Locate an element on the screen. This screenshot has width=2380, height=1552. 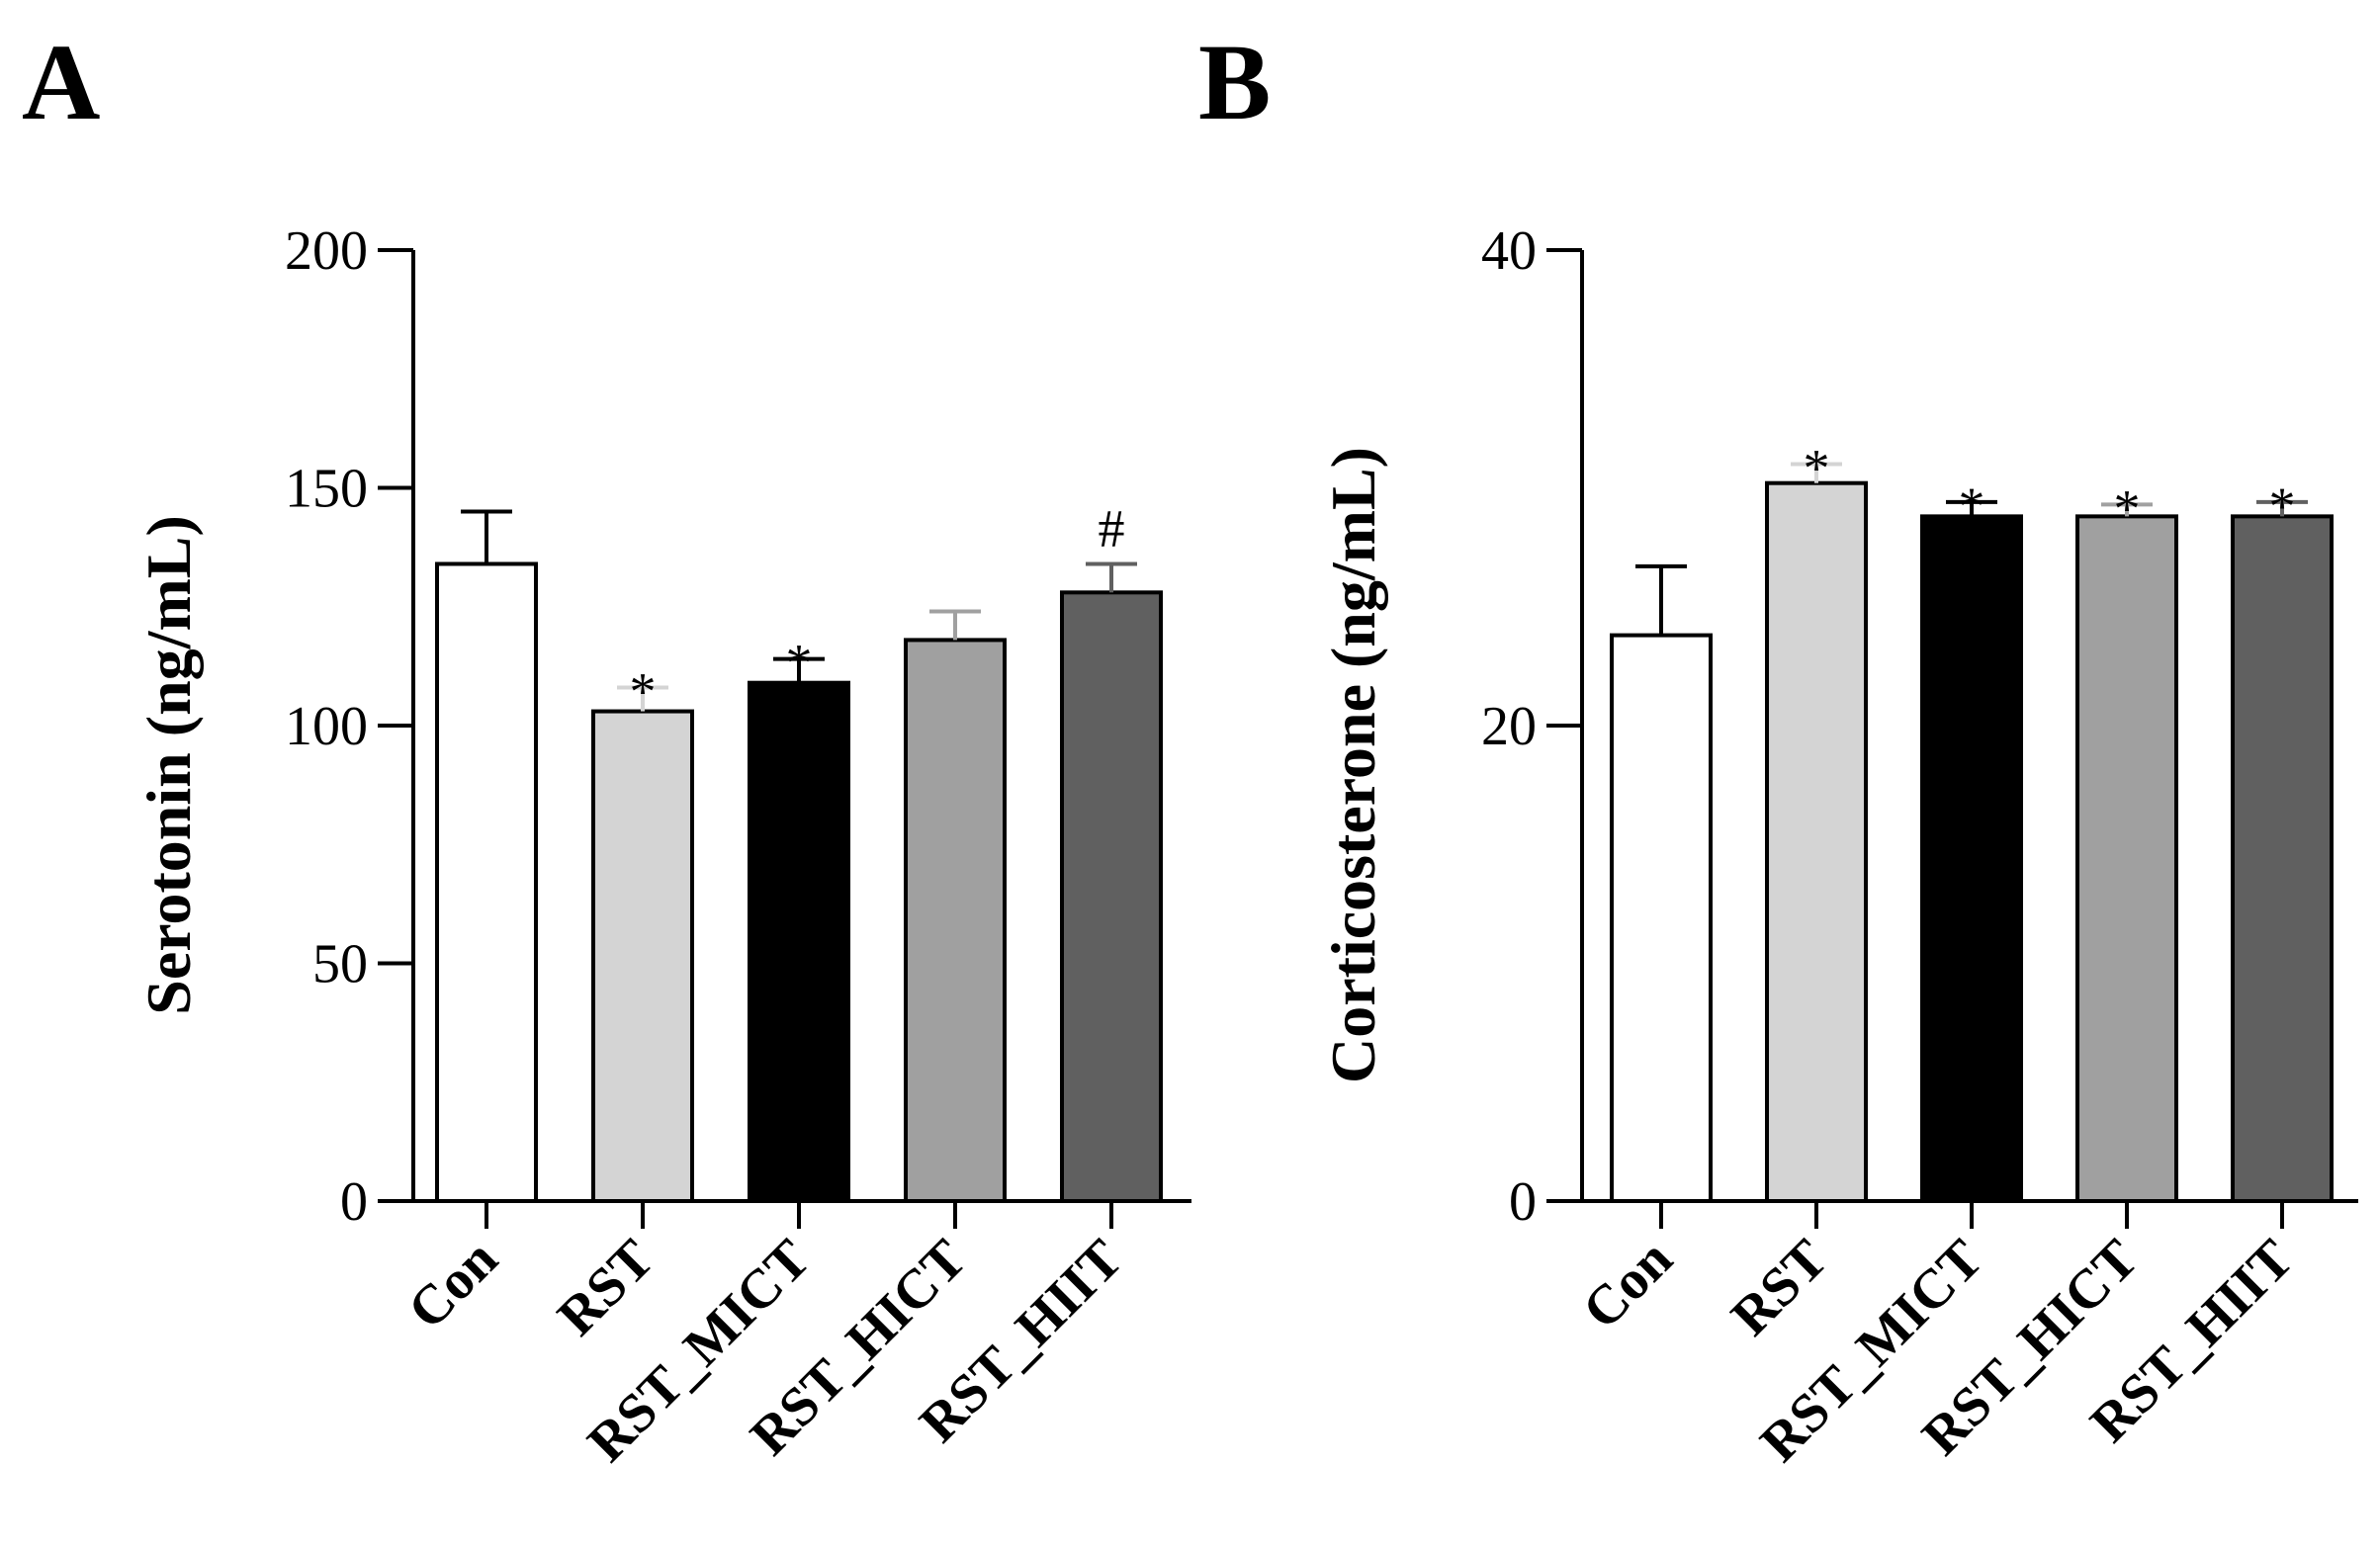
y-tick-label: 100 is located at coordinates (326, 726).